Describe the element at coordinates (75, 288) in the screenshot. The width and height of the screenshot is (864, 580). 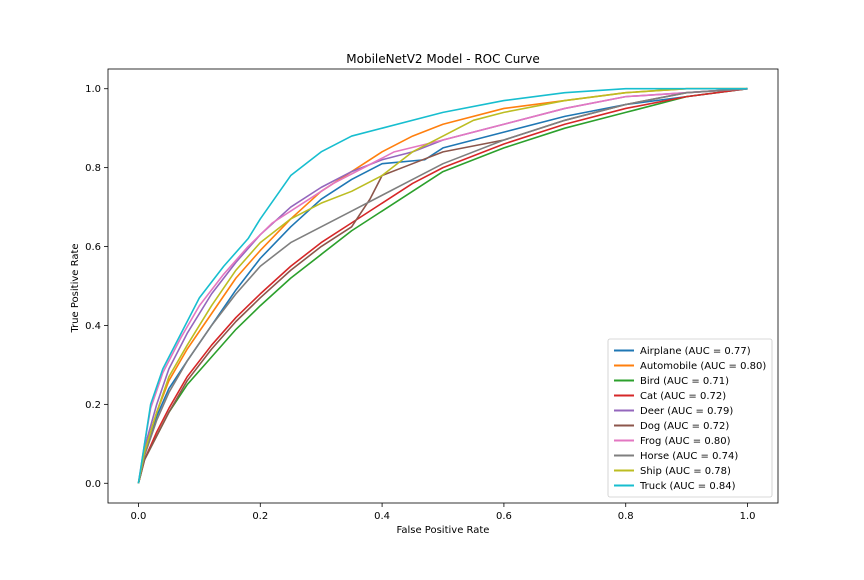
I see `y-axis-label: True Positive Rate` at that location.